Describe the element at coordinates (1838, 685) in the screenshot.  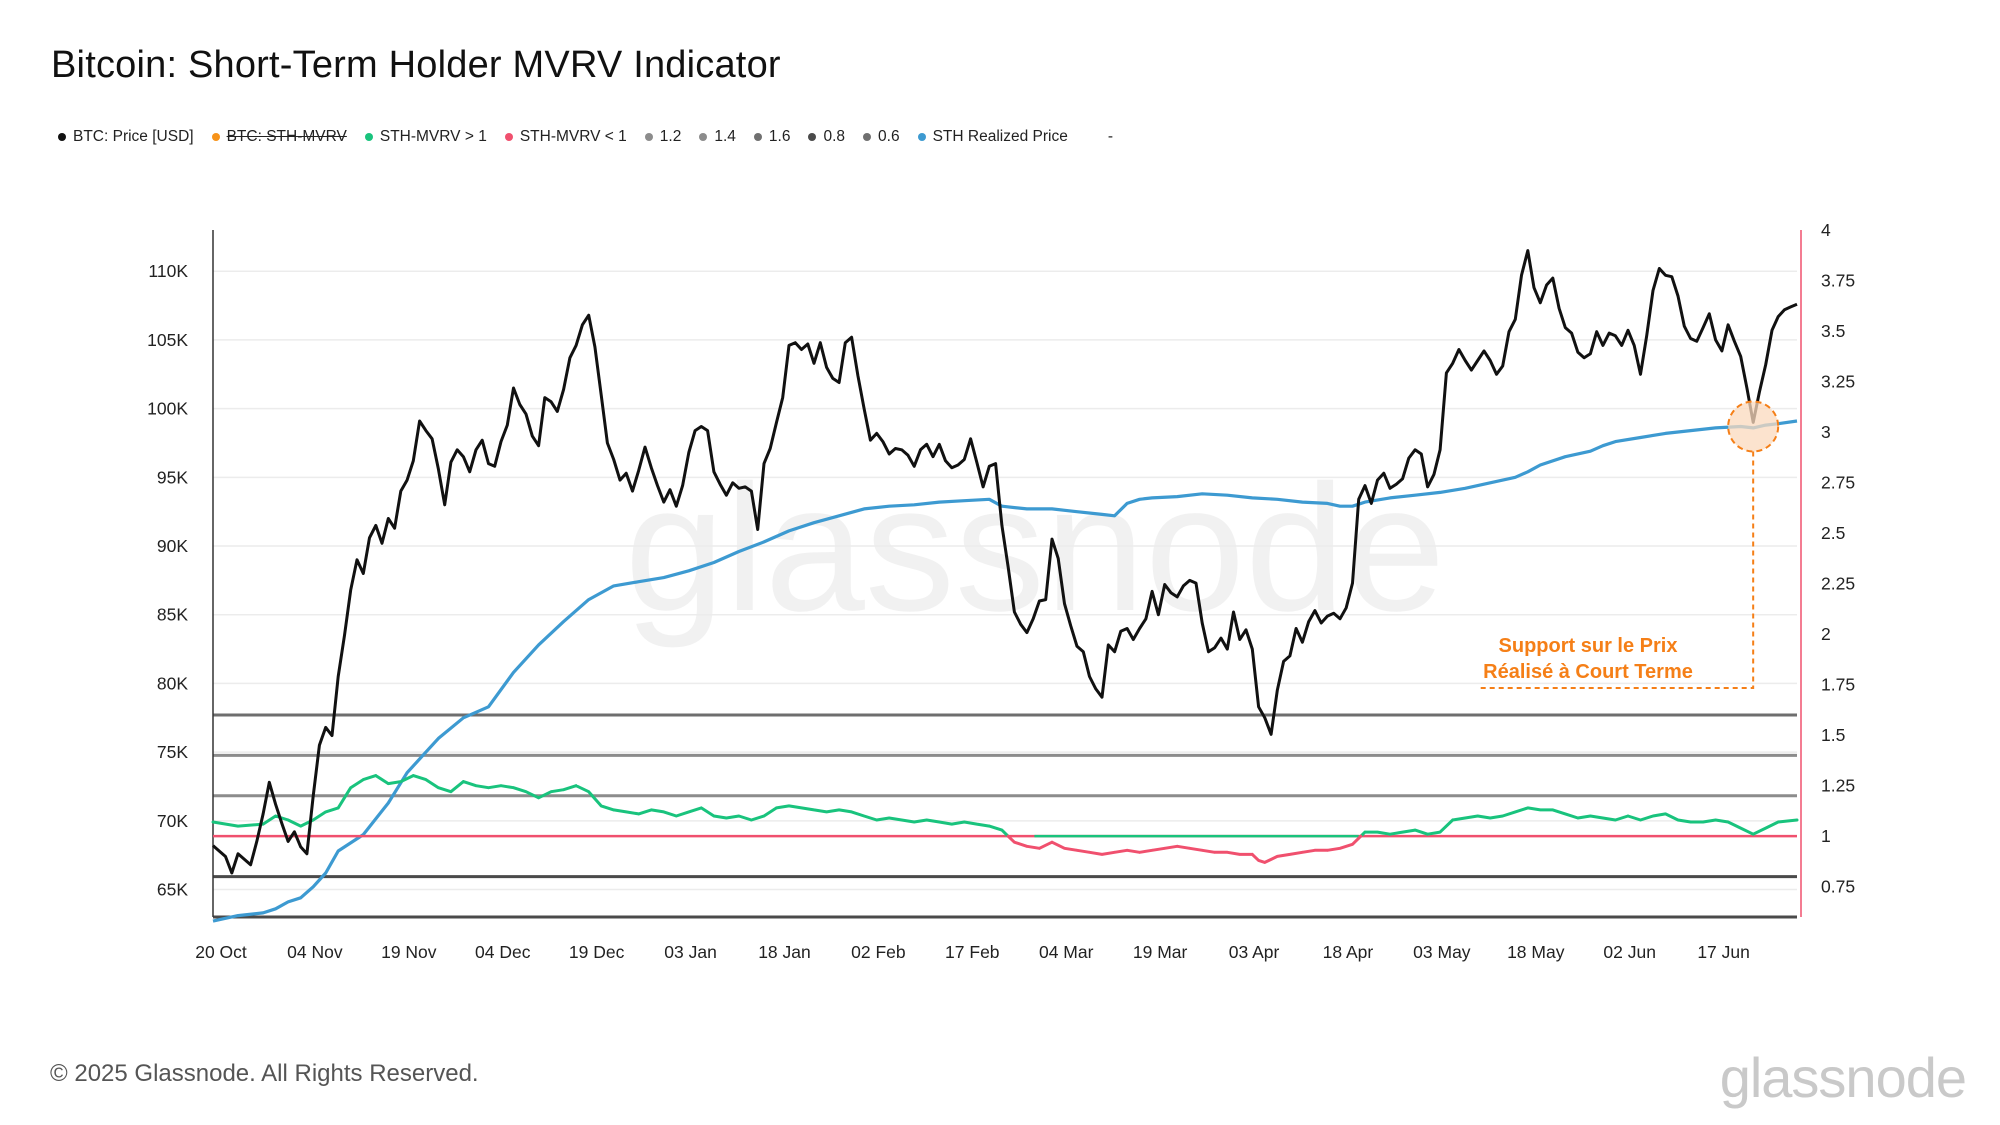
I see `right-tick-label: 1.75` at that location.